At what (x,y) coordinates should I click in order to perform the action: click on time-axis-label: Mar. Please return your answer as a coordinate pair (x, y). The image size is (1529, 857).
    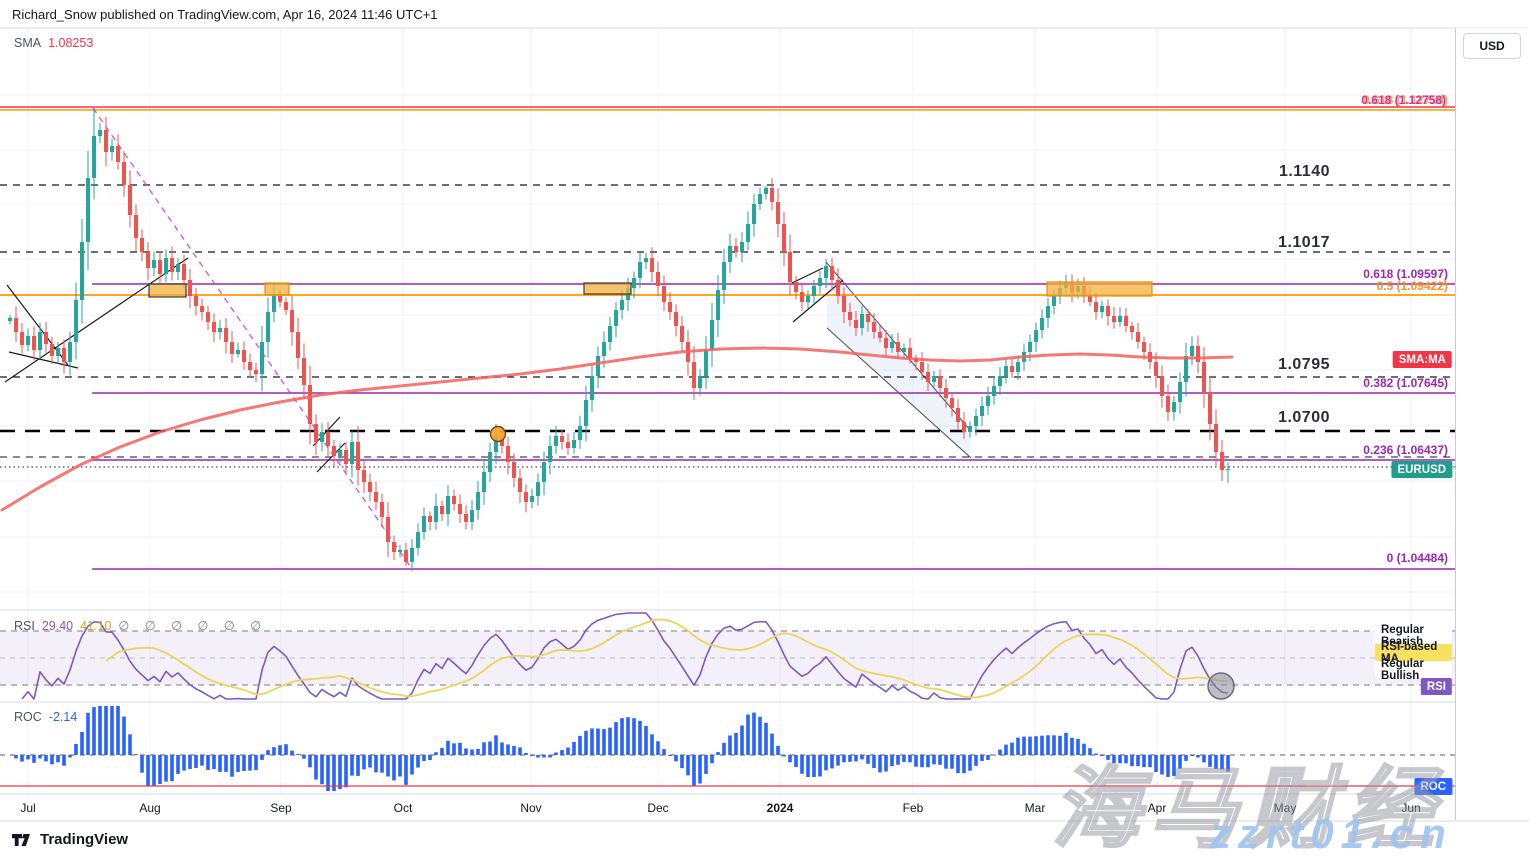
    Looking at the image, I should click on (1035, 808).